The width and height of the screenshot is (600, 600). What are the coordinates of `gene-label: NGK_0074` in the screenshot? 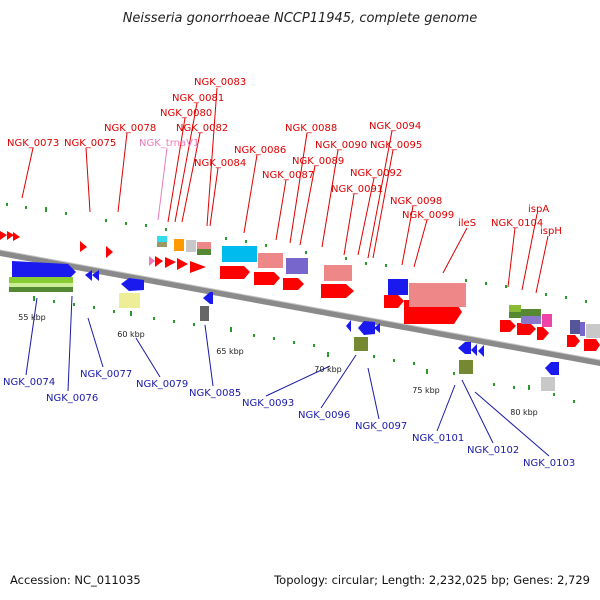 It's located at (29, 382).